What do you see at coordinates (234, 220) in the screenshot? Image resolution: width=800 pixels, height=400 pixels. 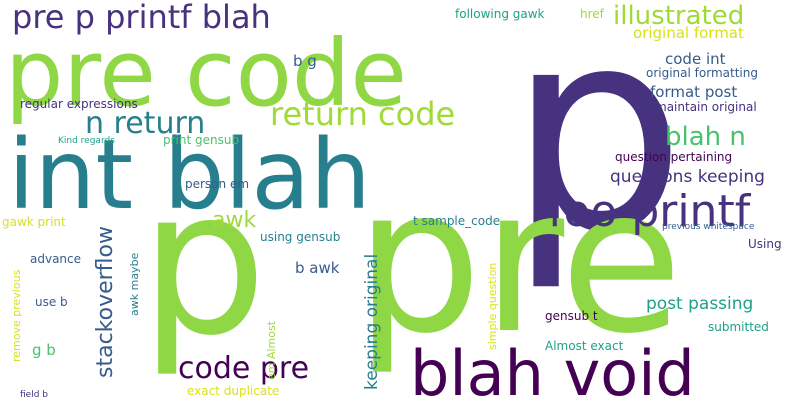 I see `word-awk: awk` at bounding box center [234, 220].